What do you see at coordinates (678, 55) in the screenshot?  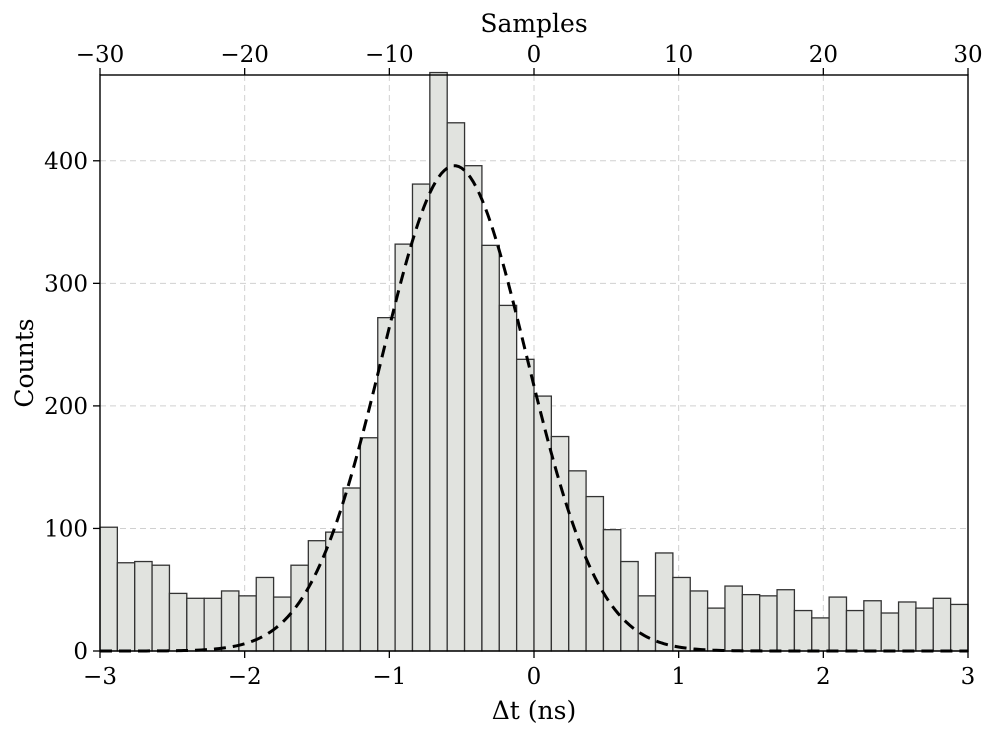 I see `top-tick-label-4: 10` at bounding box center [678, 55].